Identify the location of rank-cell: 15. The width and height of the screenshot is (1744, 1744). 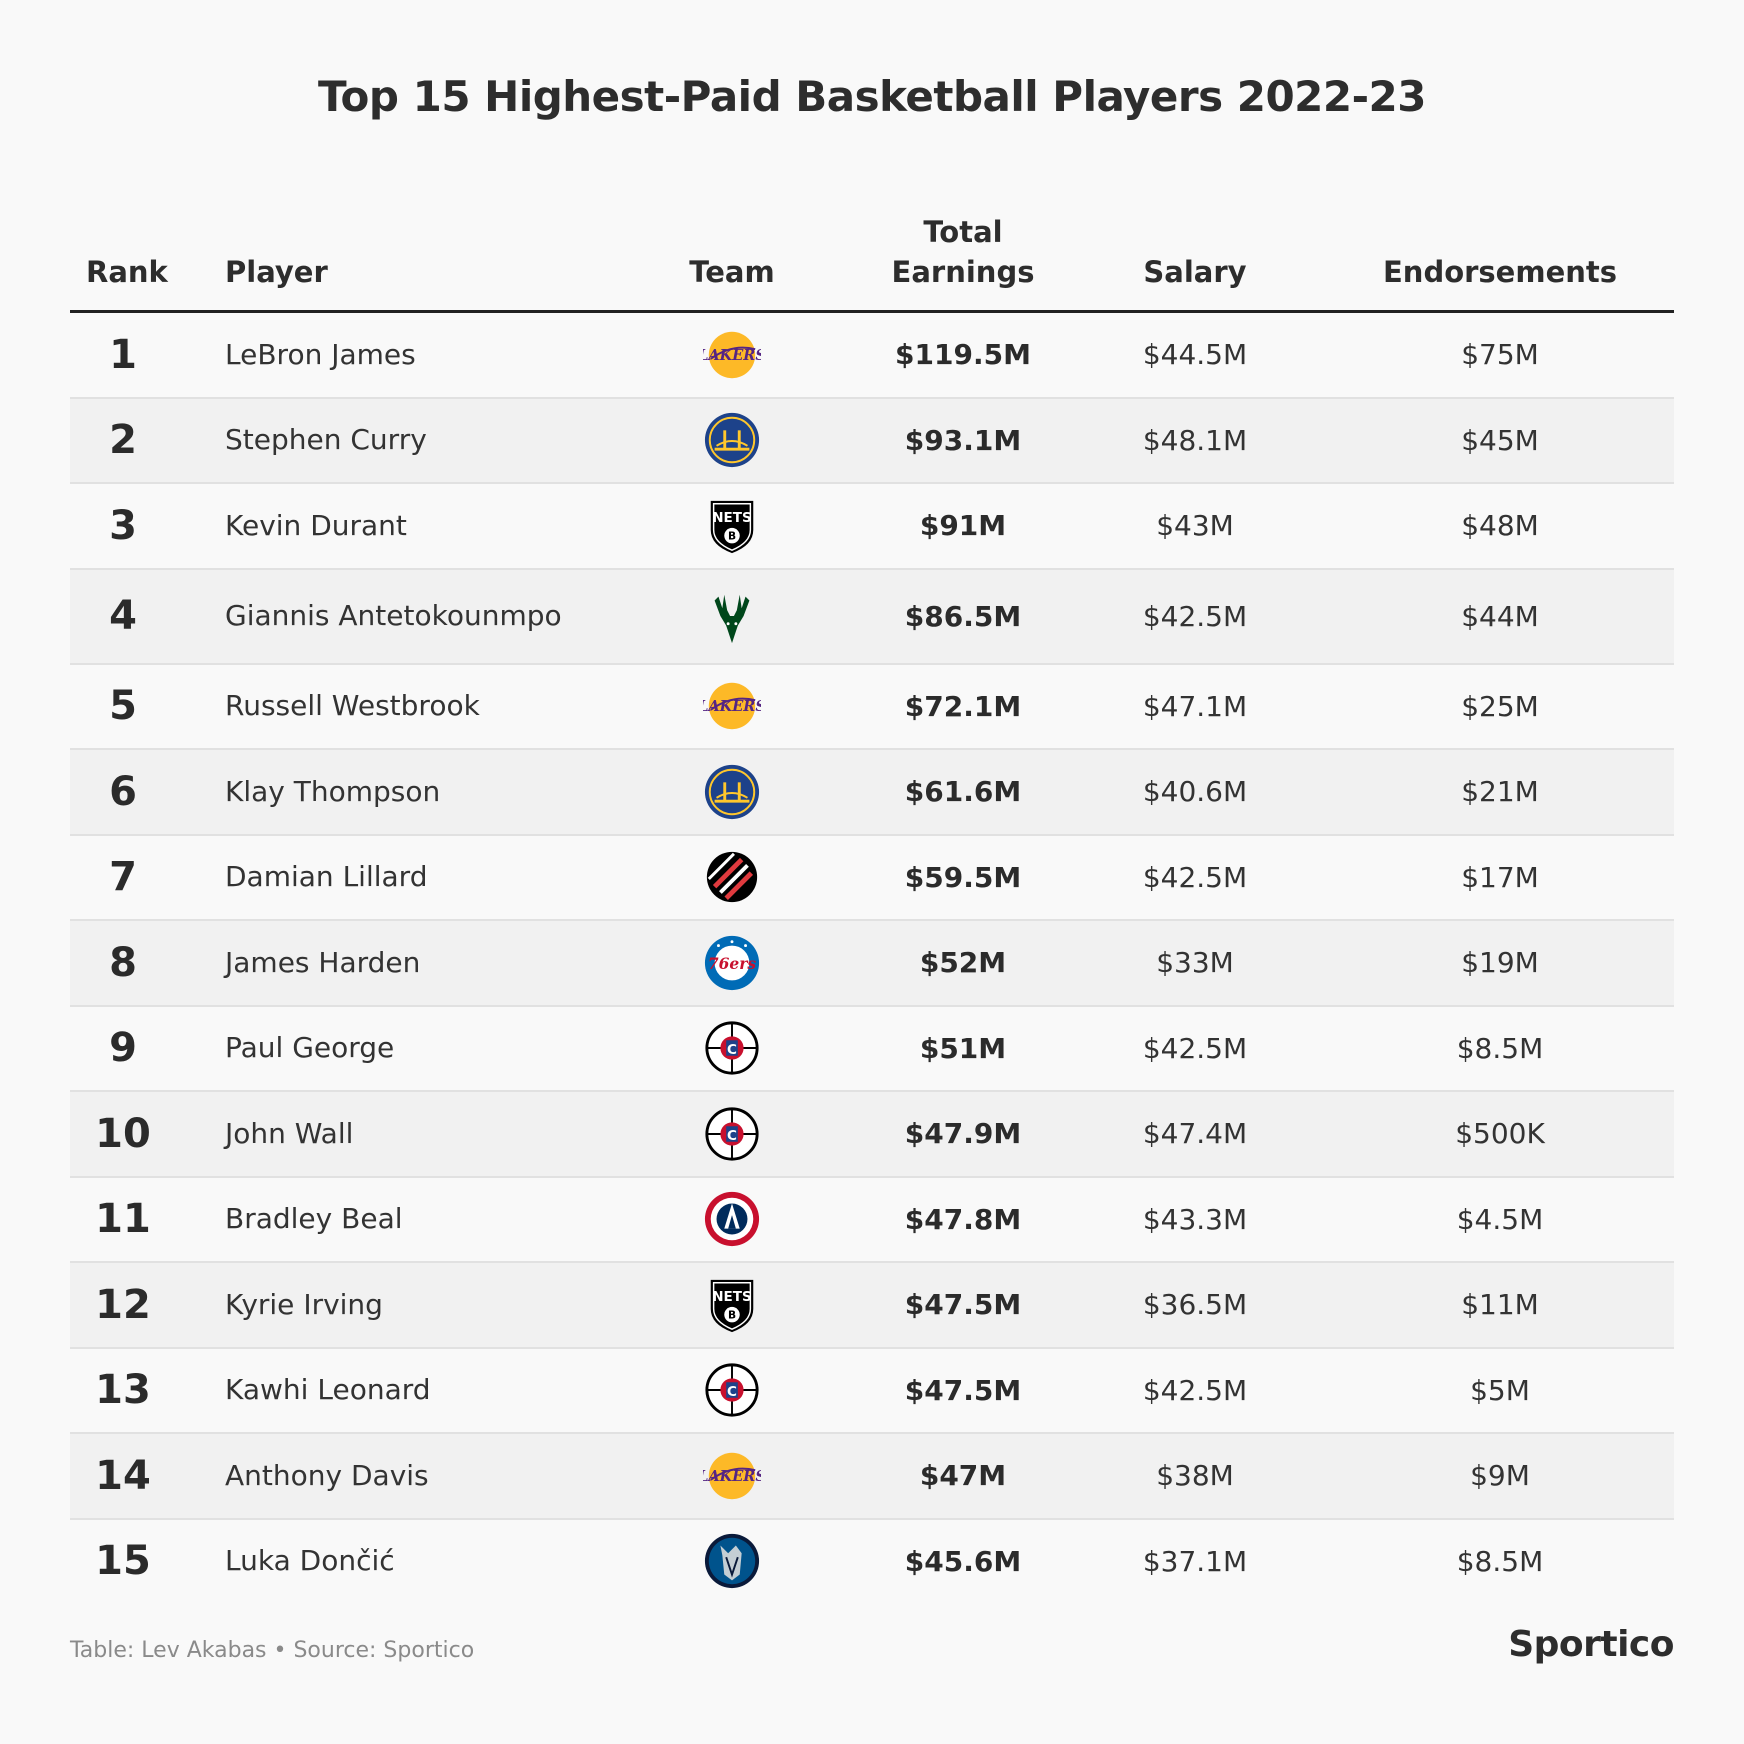
(123, 1561).